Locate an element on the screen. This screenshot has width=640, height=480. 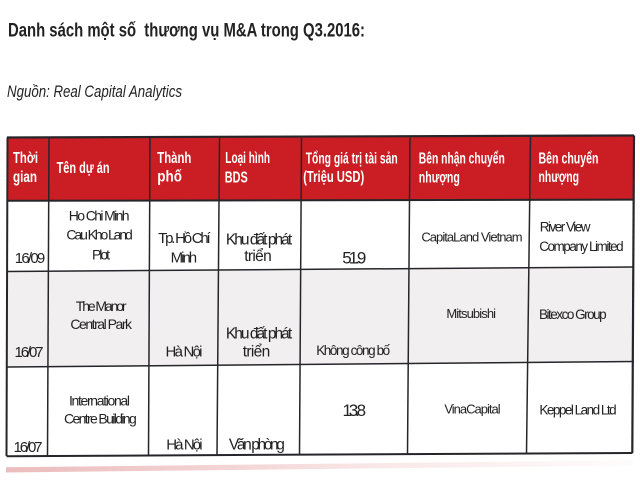
svg-text: 13.8 is located at coordinates (355, 410).